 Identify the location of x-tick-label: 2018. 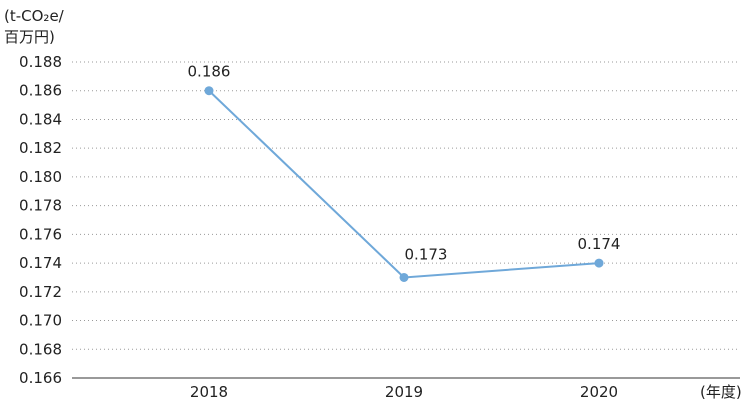
(209, 392).